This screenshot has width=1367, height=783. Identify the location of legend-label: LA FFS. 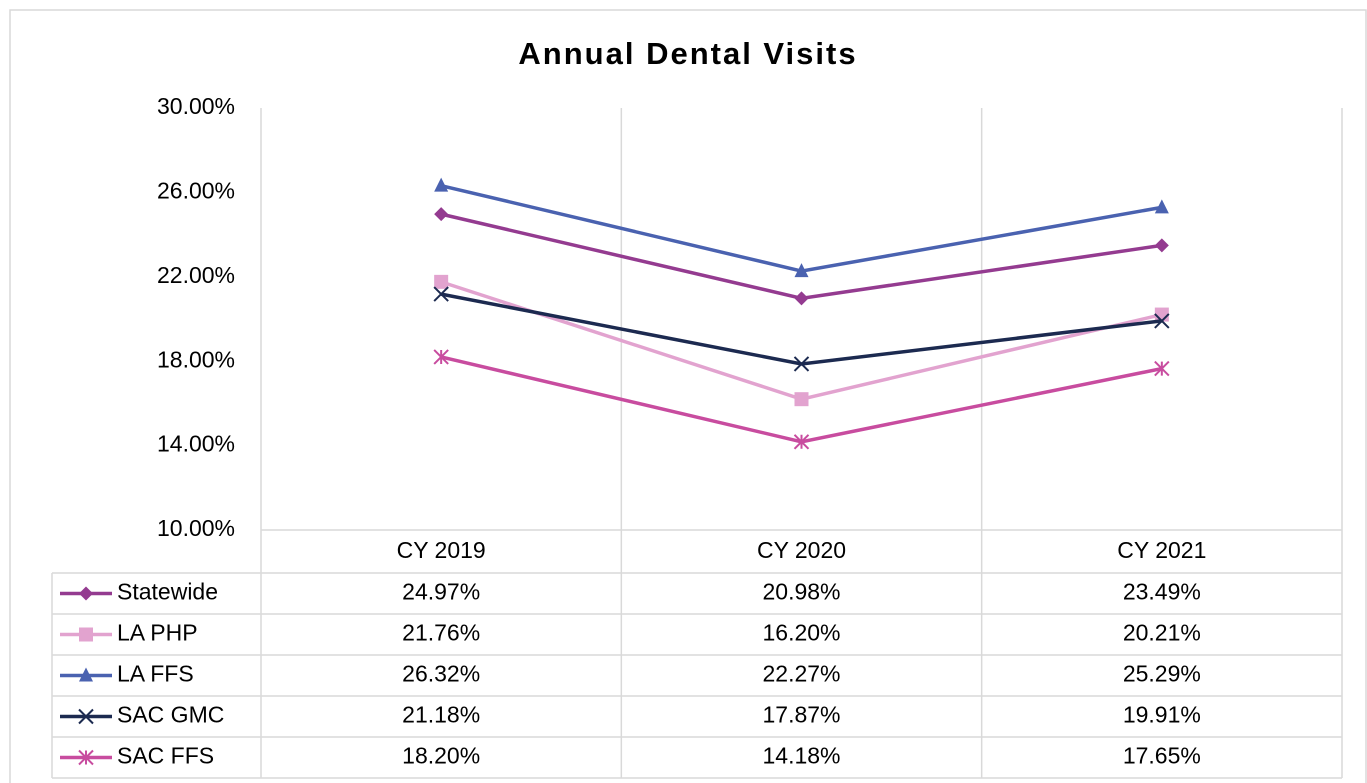
(155, 674).